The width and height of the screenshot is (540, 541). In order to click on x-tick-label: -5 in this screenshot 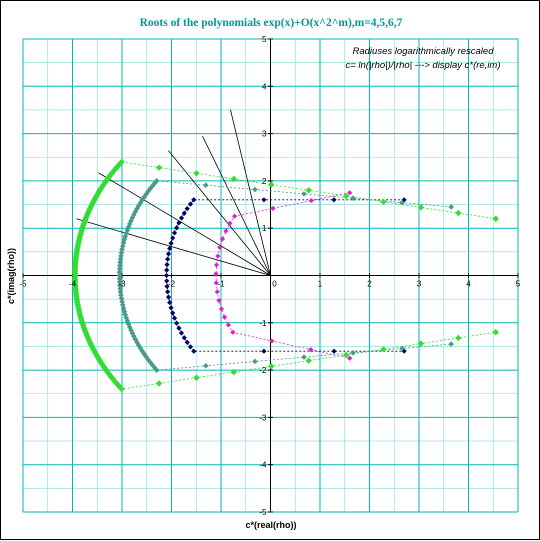, I will do `click(23, 284)`.